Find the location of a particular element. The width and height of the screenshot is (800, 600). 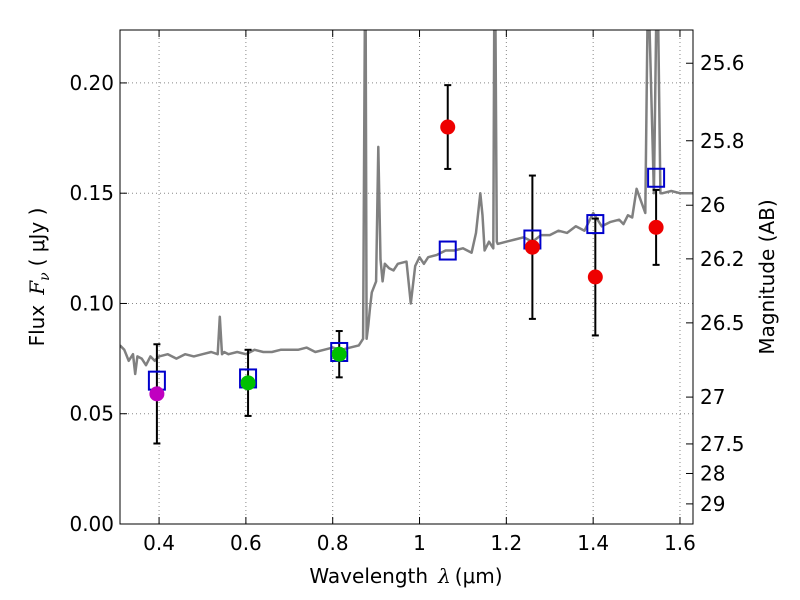

mag-tick-label: 28 is located at coordinates (712, 473).